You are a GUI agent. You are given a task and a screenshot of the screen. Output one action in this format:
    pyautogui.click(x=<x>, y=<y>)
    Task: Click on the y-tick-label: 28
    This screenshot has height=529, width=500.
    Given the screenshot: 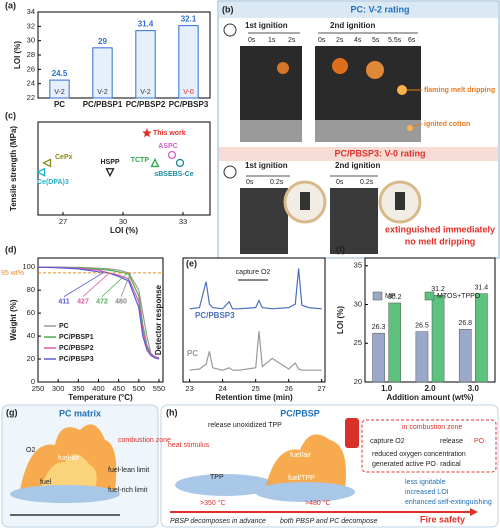 What is the action you would take?
    pyautogui.click(x=31, y=54)
    